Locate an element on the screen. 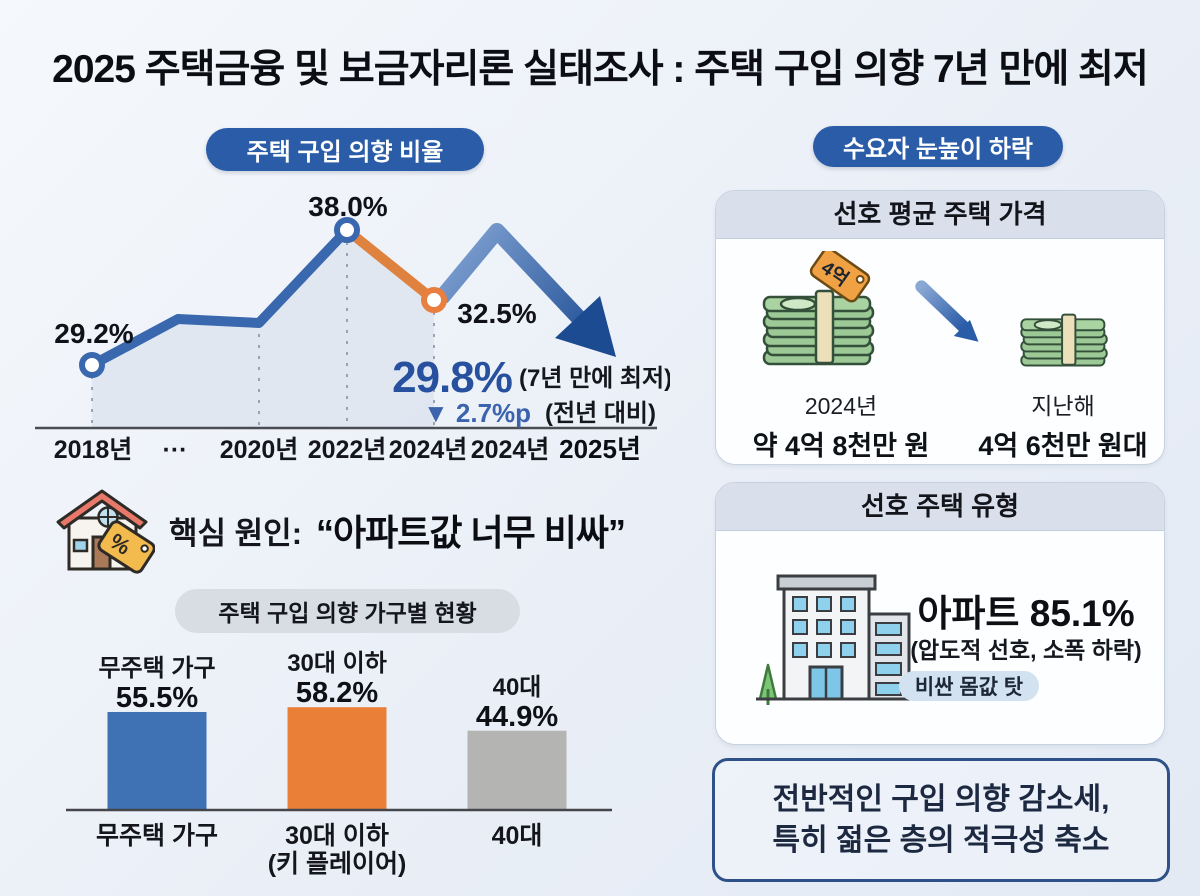 The width and height of the screenshot is (1200, 896). data-point-2018 is located at coordinates (92, 365).